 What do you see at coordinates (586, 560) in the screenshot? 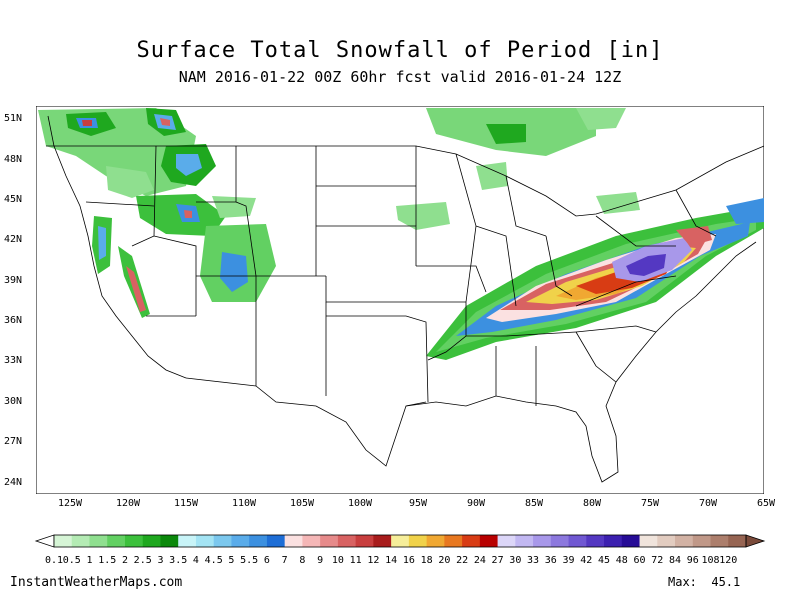
I see `colorbar-label: 42` at bounding box center [586, 560].